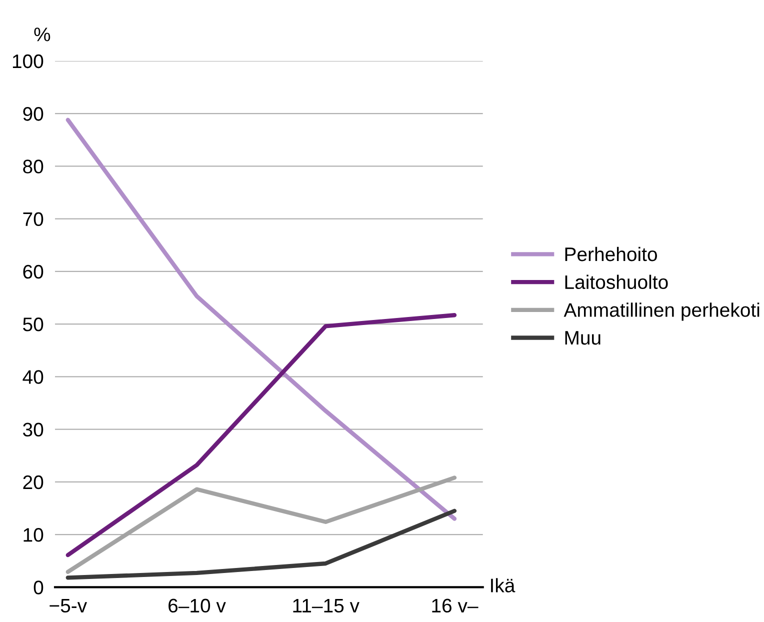  I want to click on x-tick-label: 6–10 v, so click(197, 605).